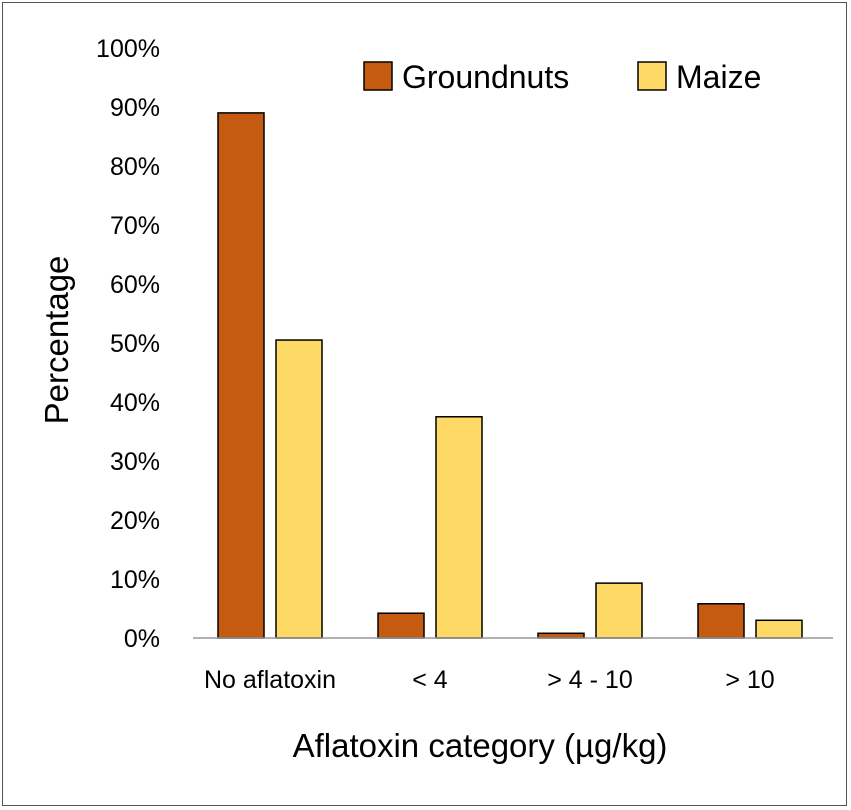 This screenshot has height=810, width=851. What do you see at coordinates (489, 680) in the screenshot?
I see `x-axis-ticks: No aflatoxin < 4 > 4 - 10 > 10` at bounding box center [489, 680].